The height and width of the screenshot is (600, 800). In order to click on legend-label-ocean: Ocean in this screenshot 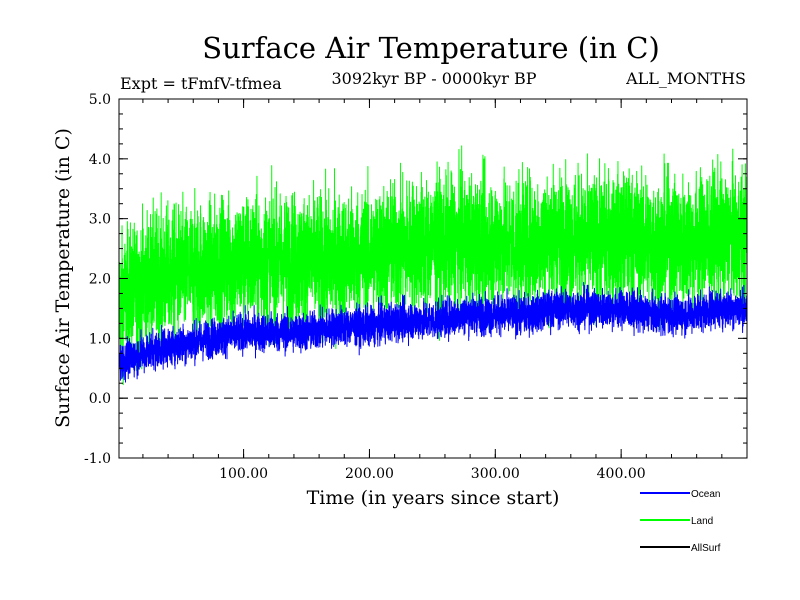, I will do `click(705, 494)`.